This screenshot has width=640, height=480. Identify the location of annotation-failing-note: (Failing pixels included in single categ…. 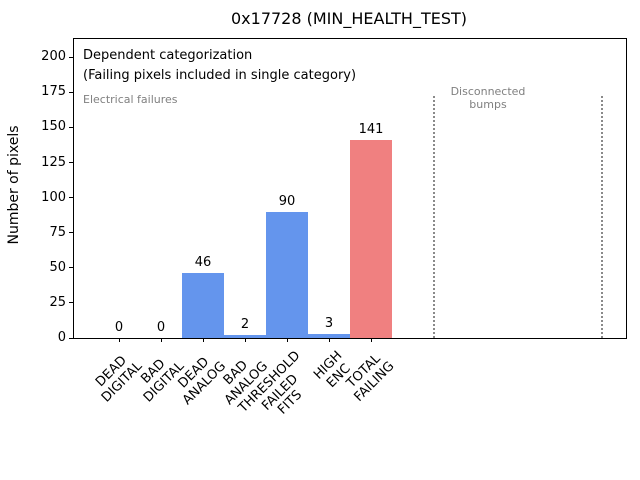
(220, 75).